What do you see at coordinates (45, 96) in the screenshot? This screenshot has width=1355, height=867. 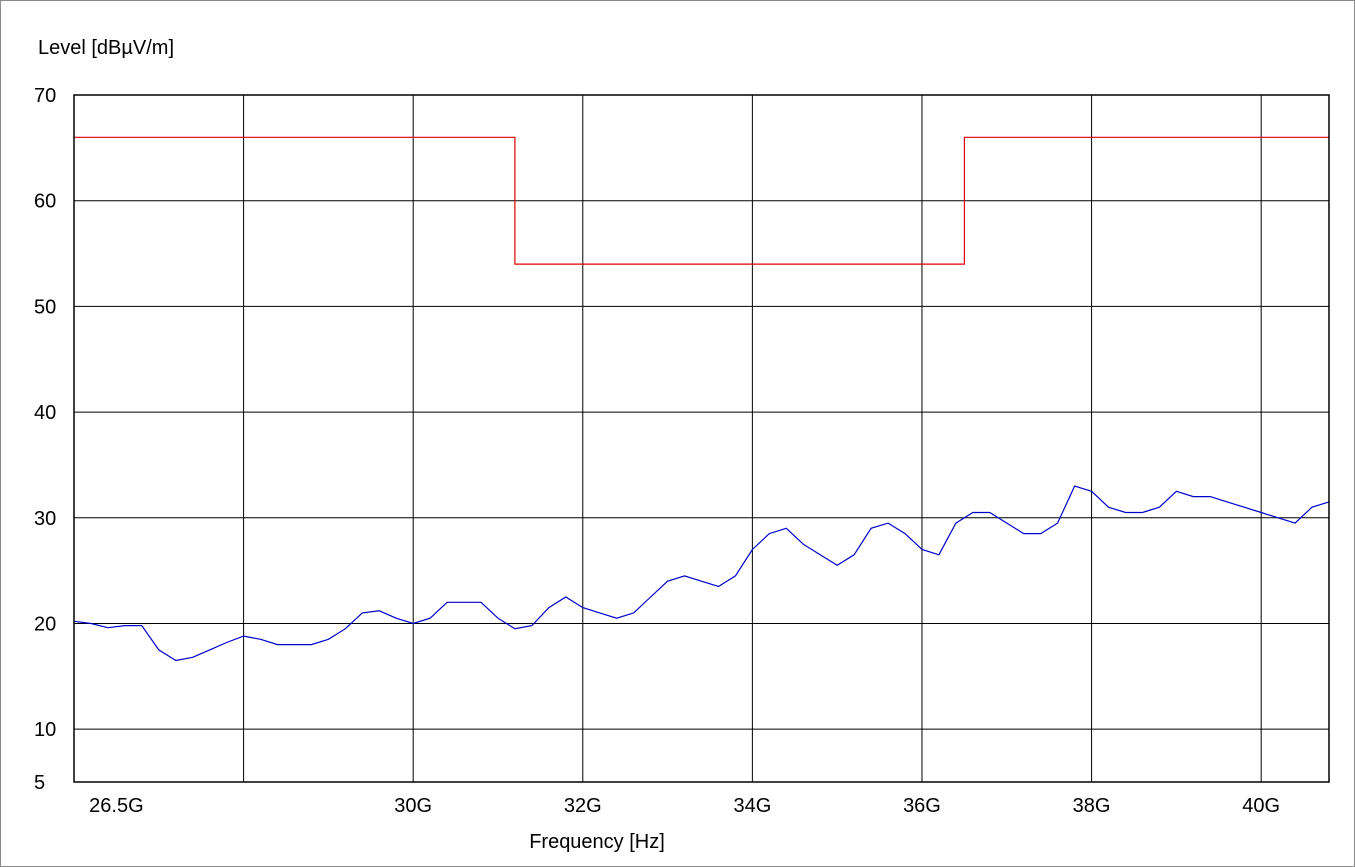 I see `y-tick-label: 70` at bounding box center [45, 96].